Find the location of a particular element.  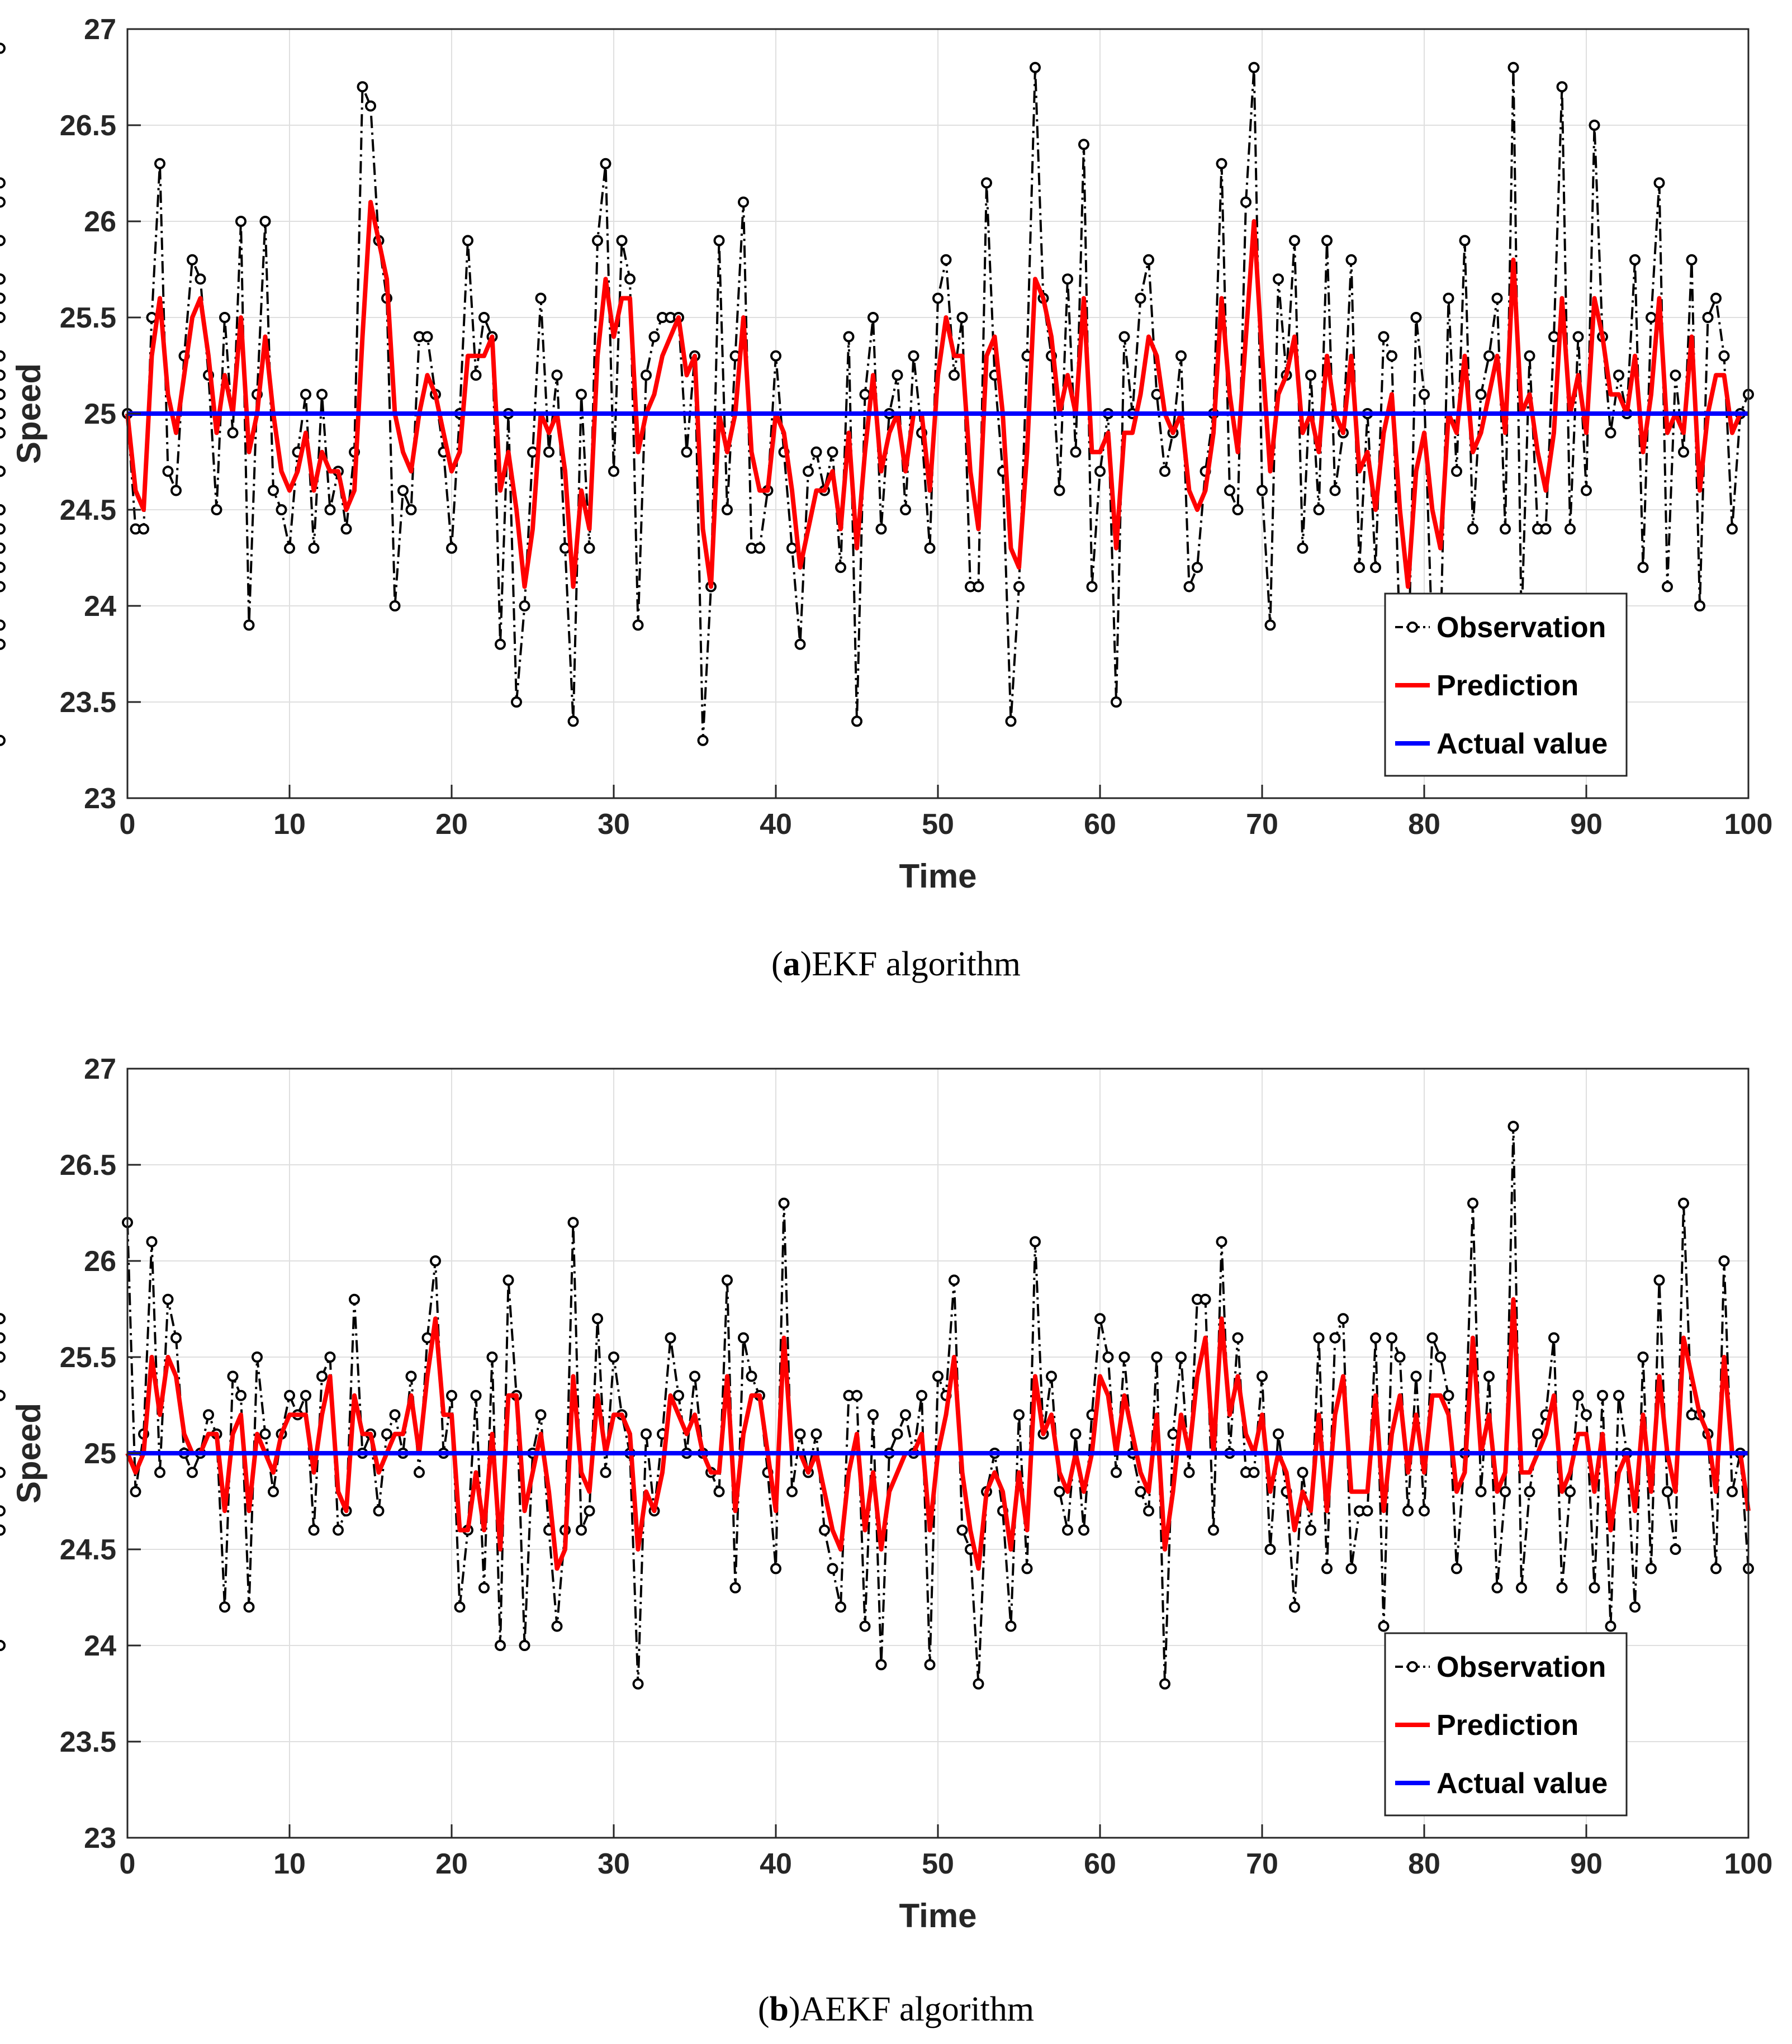

chart0-x-tick-label: 30 is located at coordinates (614, 824).